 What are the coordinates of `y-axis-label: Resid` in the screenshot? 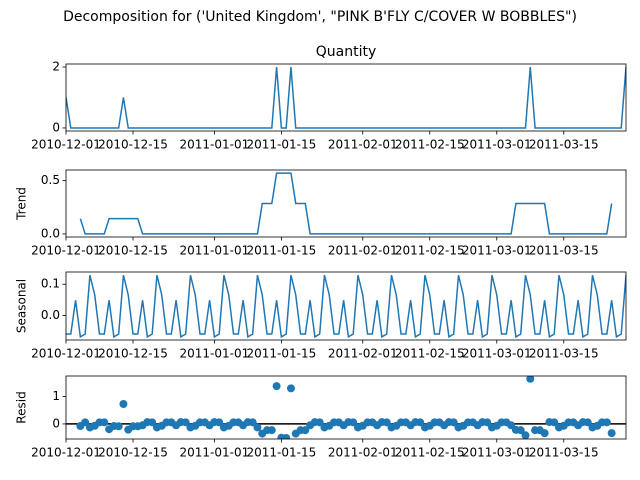 It's located at (22, 407).